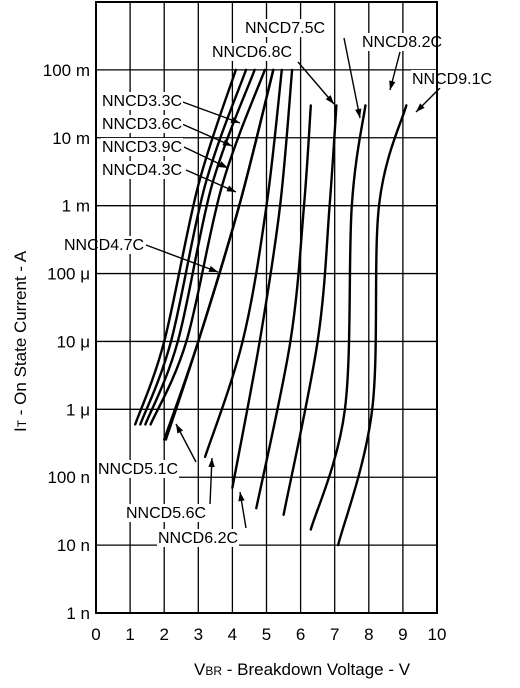 This screenshot has width=520, height=688. I want to click on curve-nncd6-8c, so click(283, 307).